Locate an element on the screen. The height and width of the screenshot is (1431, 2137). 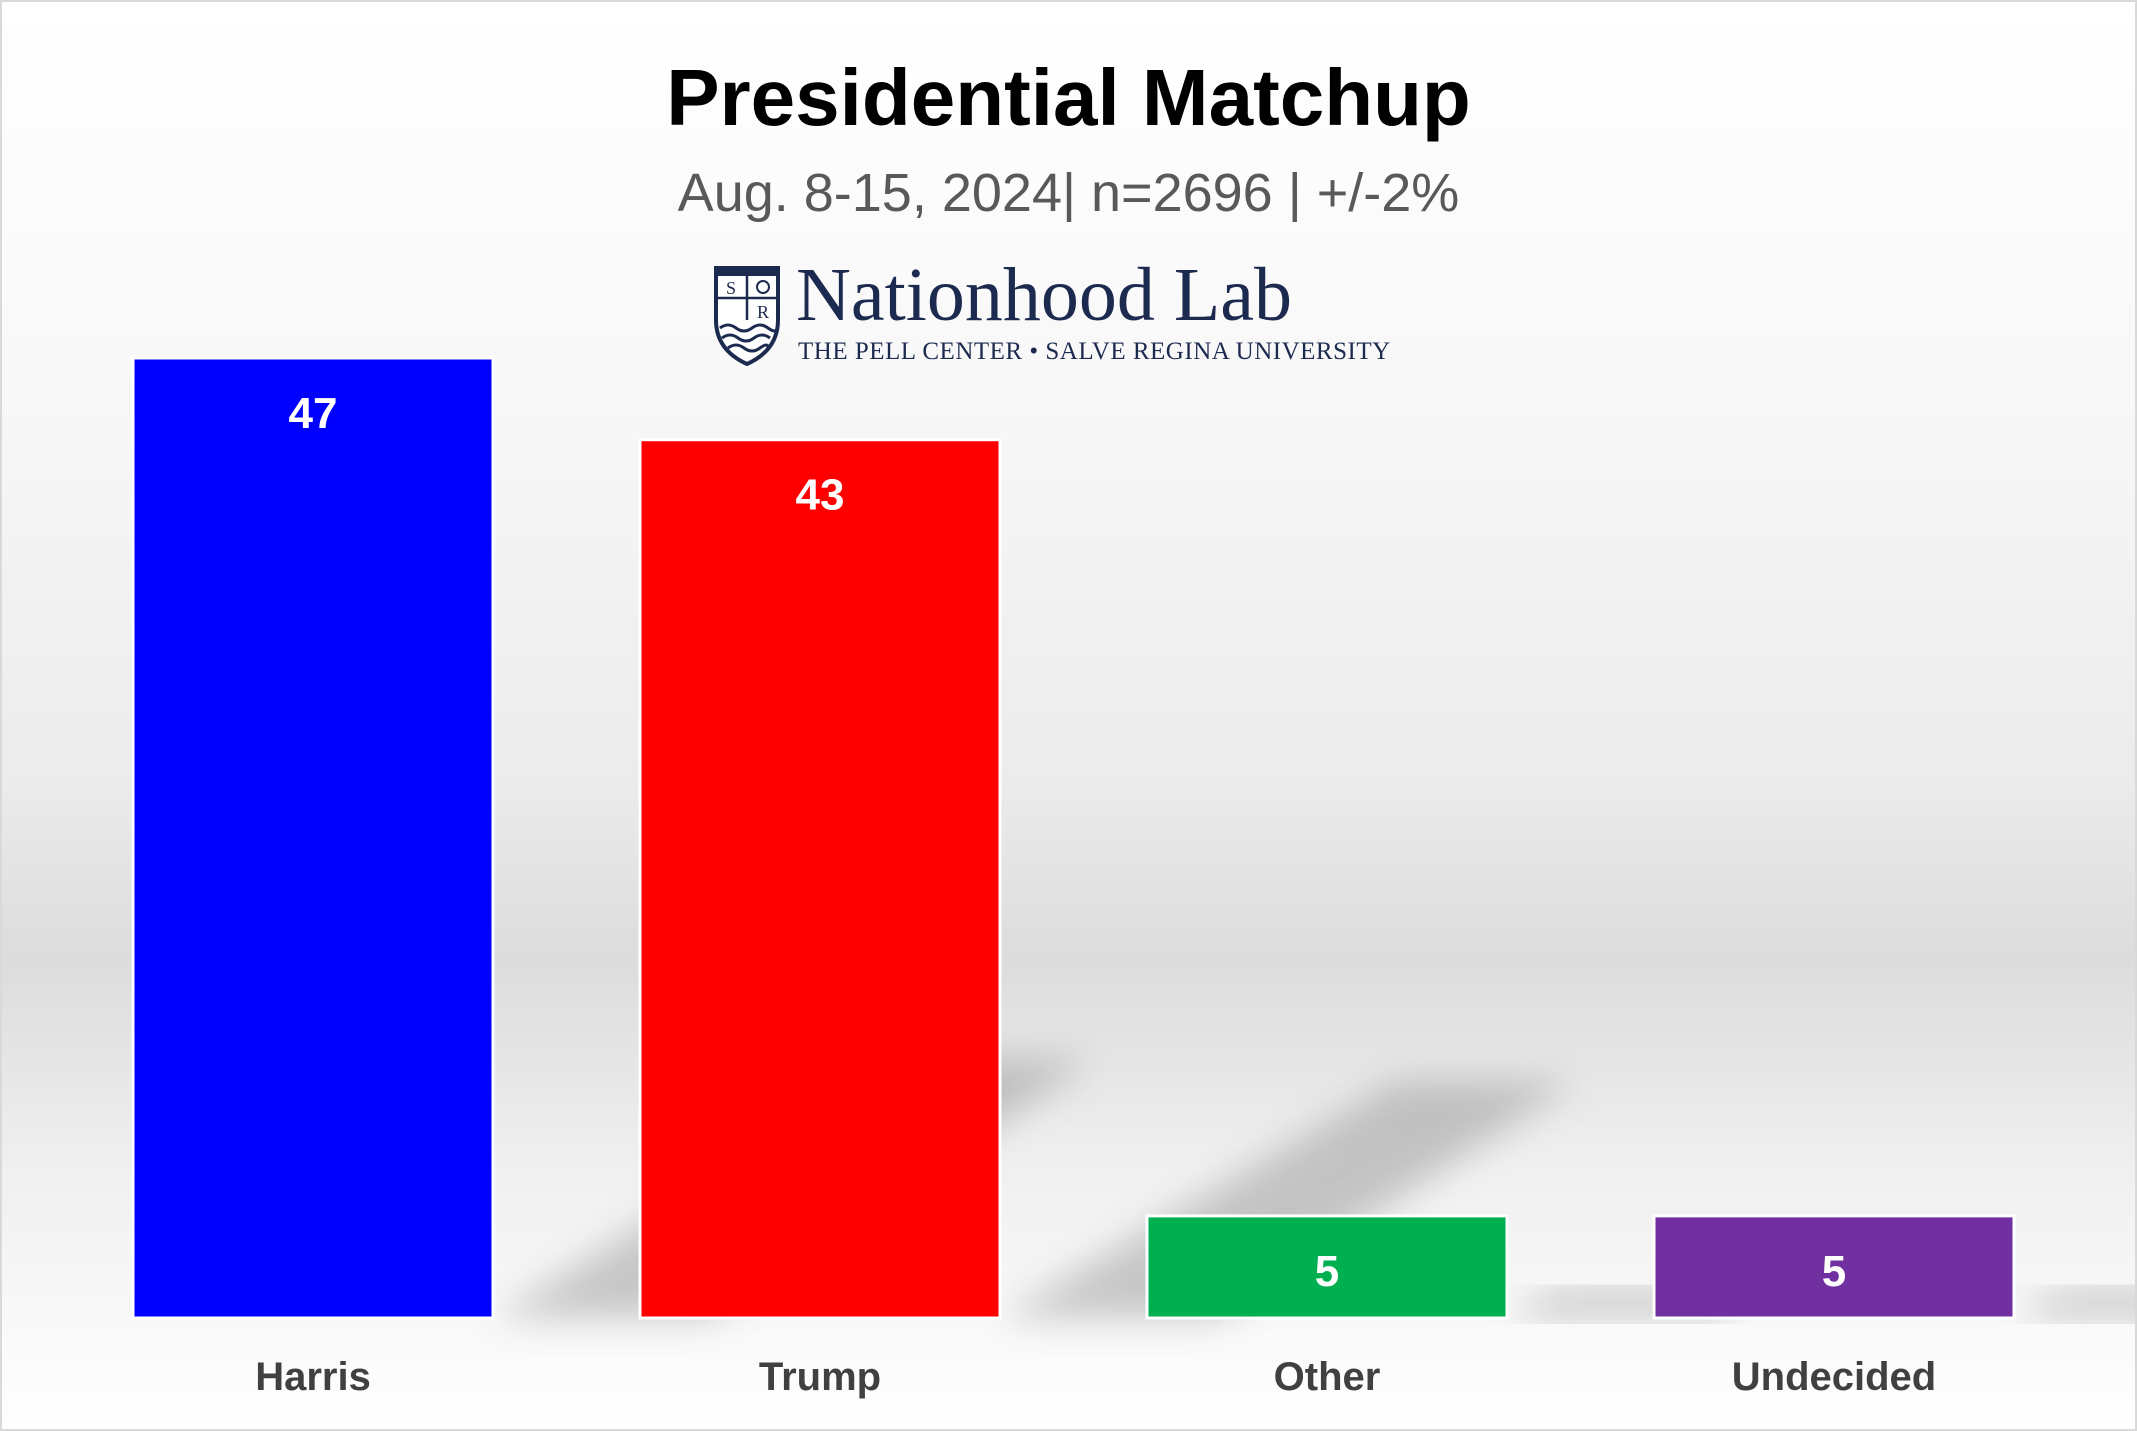
shield-letter-s: S is located at coordinates (731, 288).